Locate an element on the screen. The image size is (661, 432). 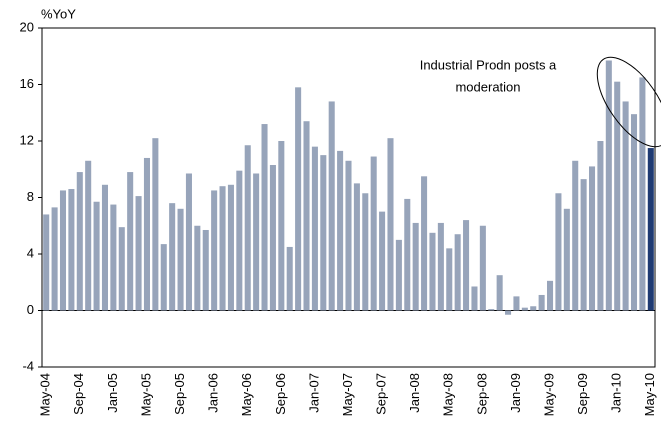
y-tick-label: 0 is located at coordinates (30, 309).